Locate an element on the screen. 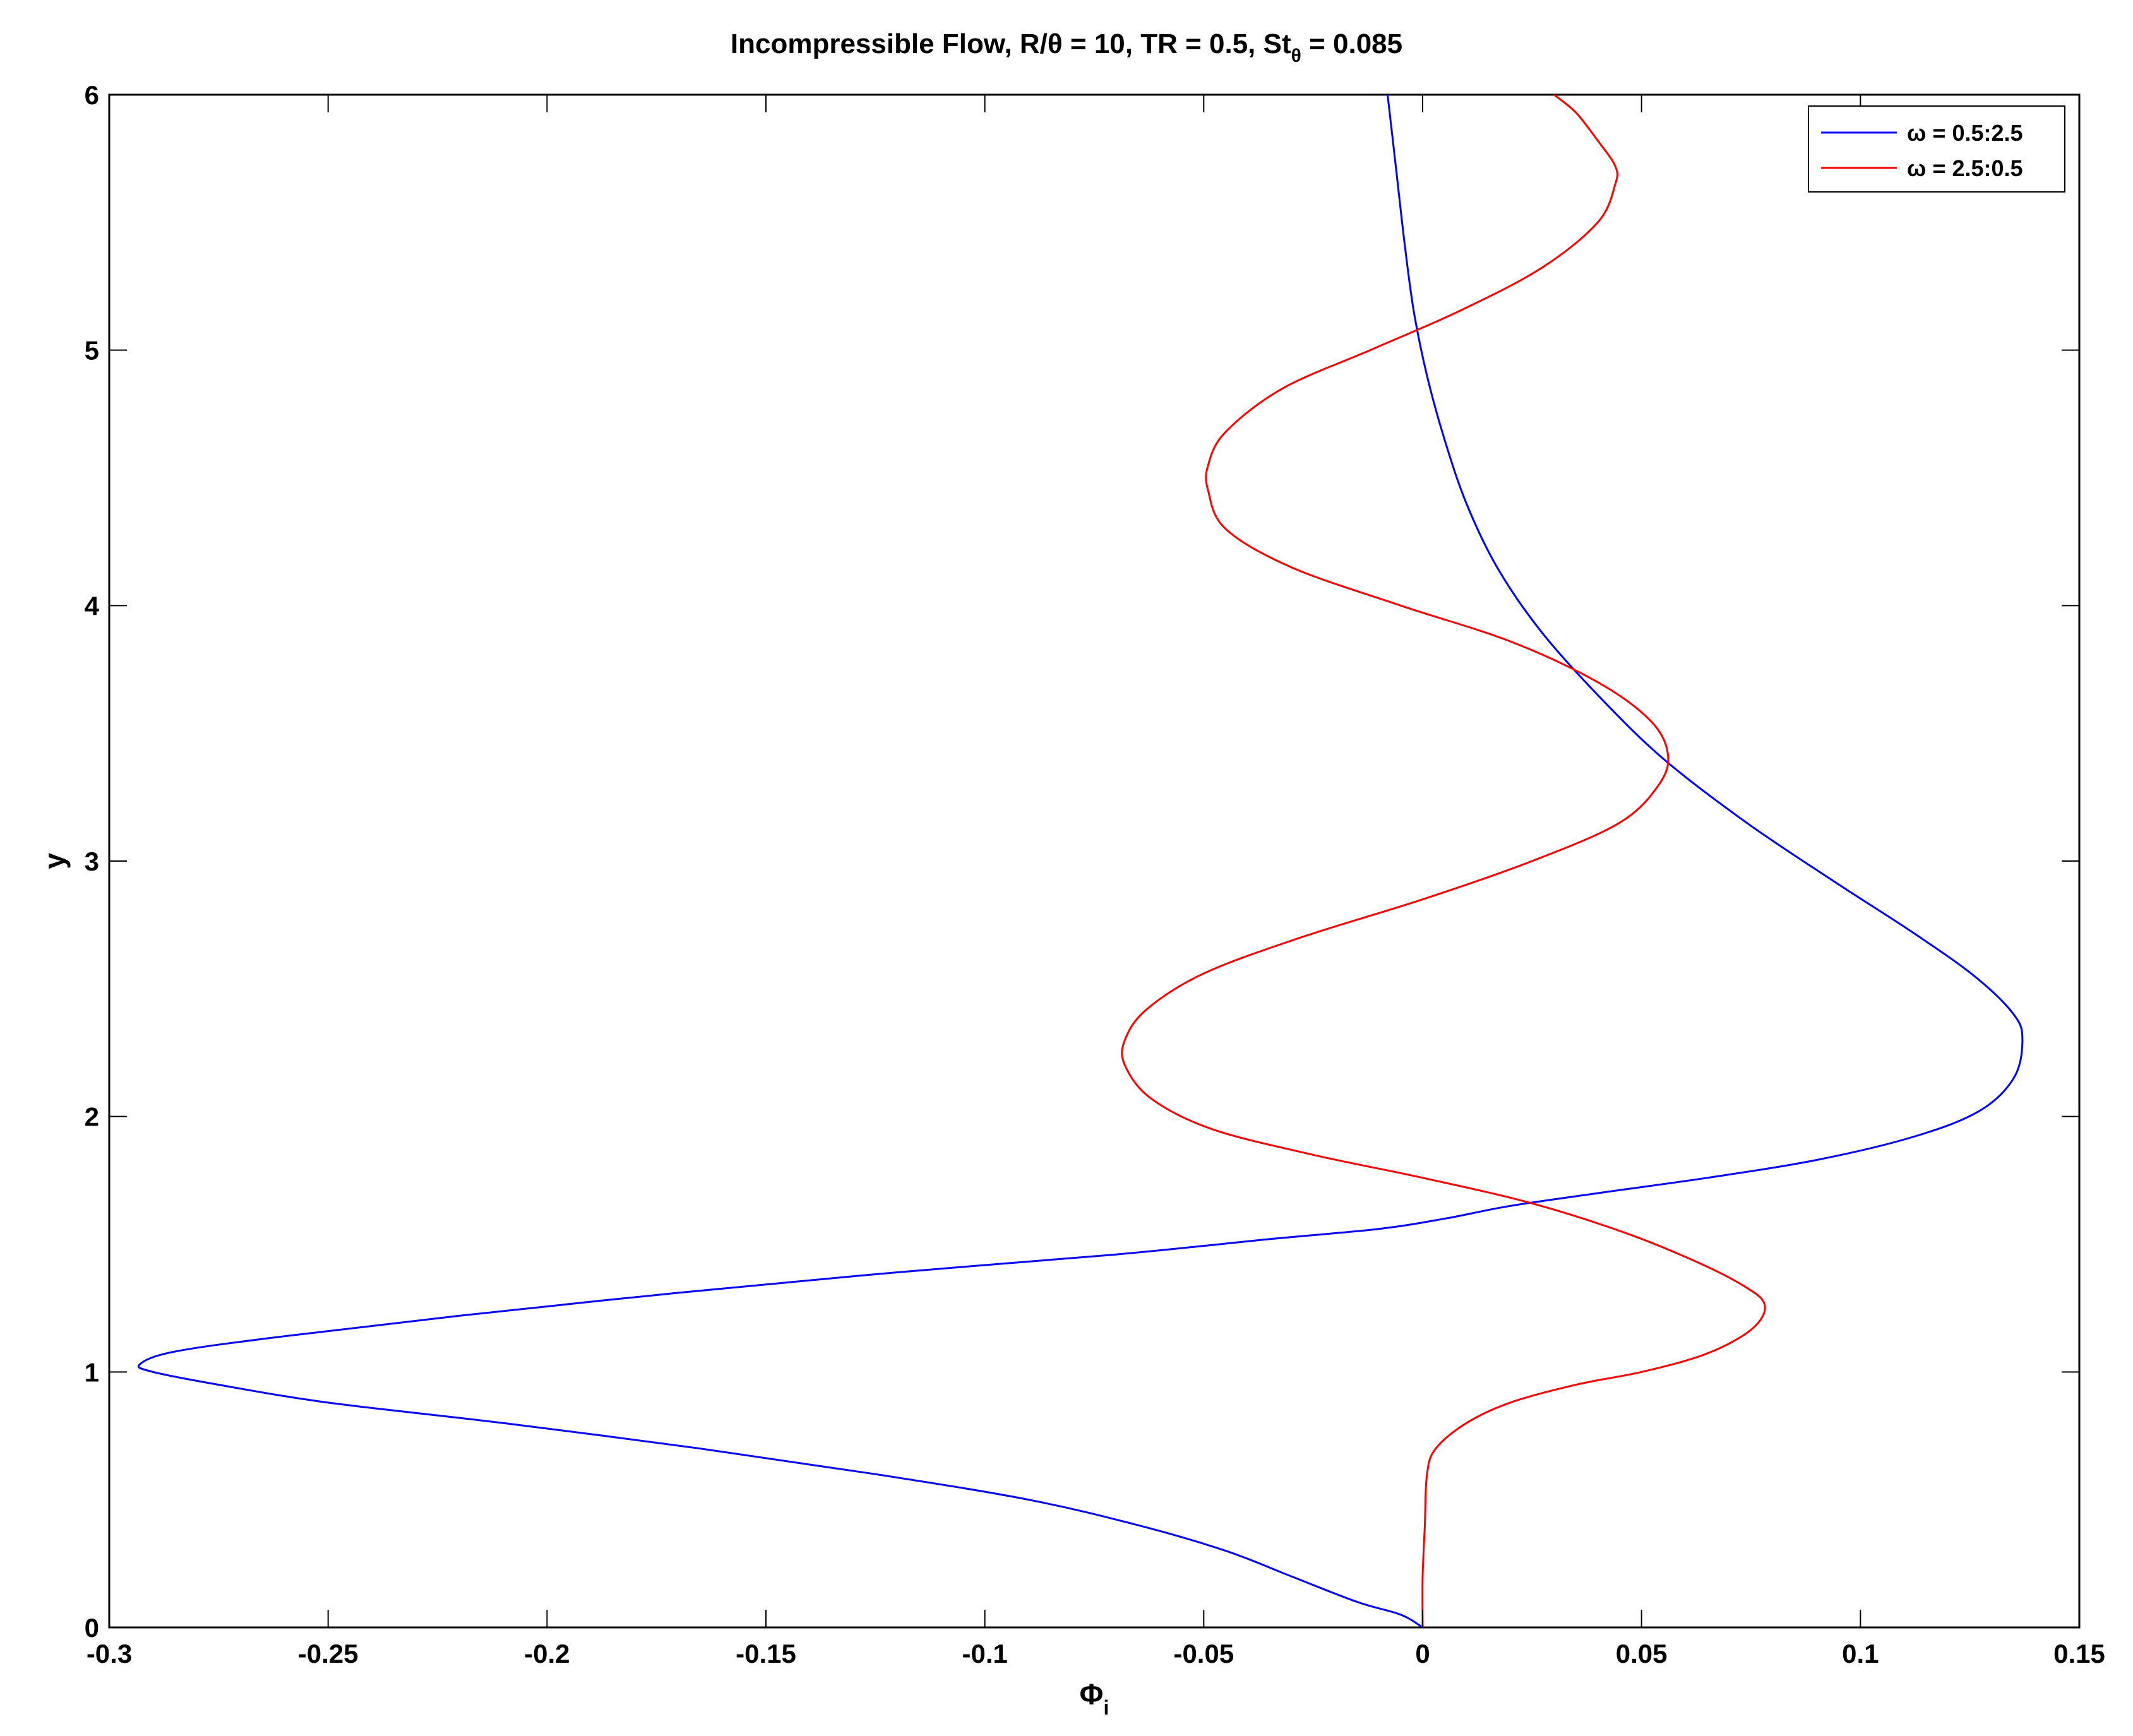 The image size is (2133, 1736). x-axis-label-subscript: i is located at coordinates (1106, 1707).